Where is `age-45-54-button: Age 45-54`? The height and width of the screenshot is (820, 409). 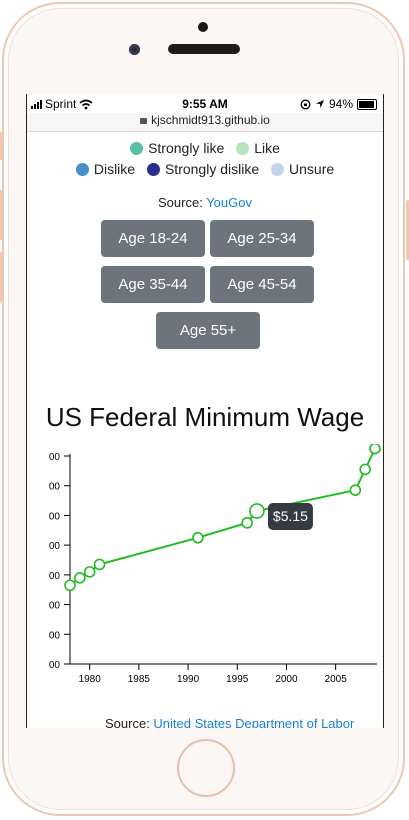 age-45-54-button: Age 45-54 is located at coordinates (262, 284).